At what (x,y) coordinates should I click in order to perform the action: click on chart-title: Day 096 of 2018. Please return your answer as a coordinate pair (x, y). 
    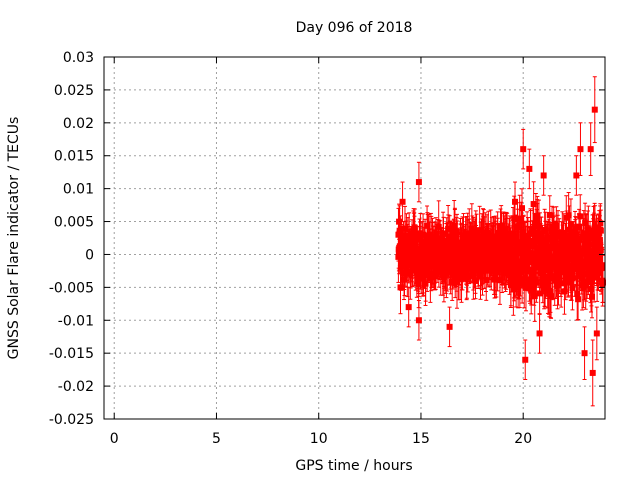
    Looking at the image, I should click on (354, 28).